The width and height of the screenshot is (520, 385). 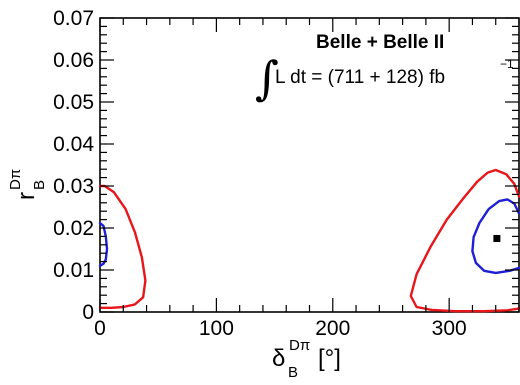 What do you see at coordinates (278, 358) in the screenshot?
I see `x-axis-symbol: δ` at bounding box center [278, 358].